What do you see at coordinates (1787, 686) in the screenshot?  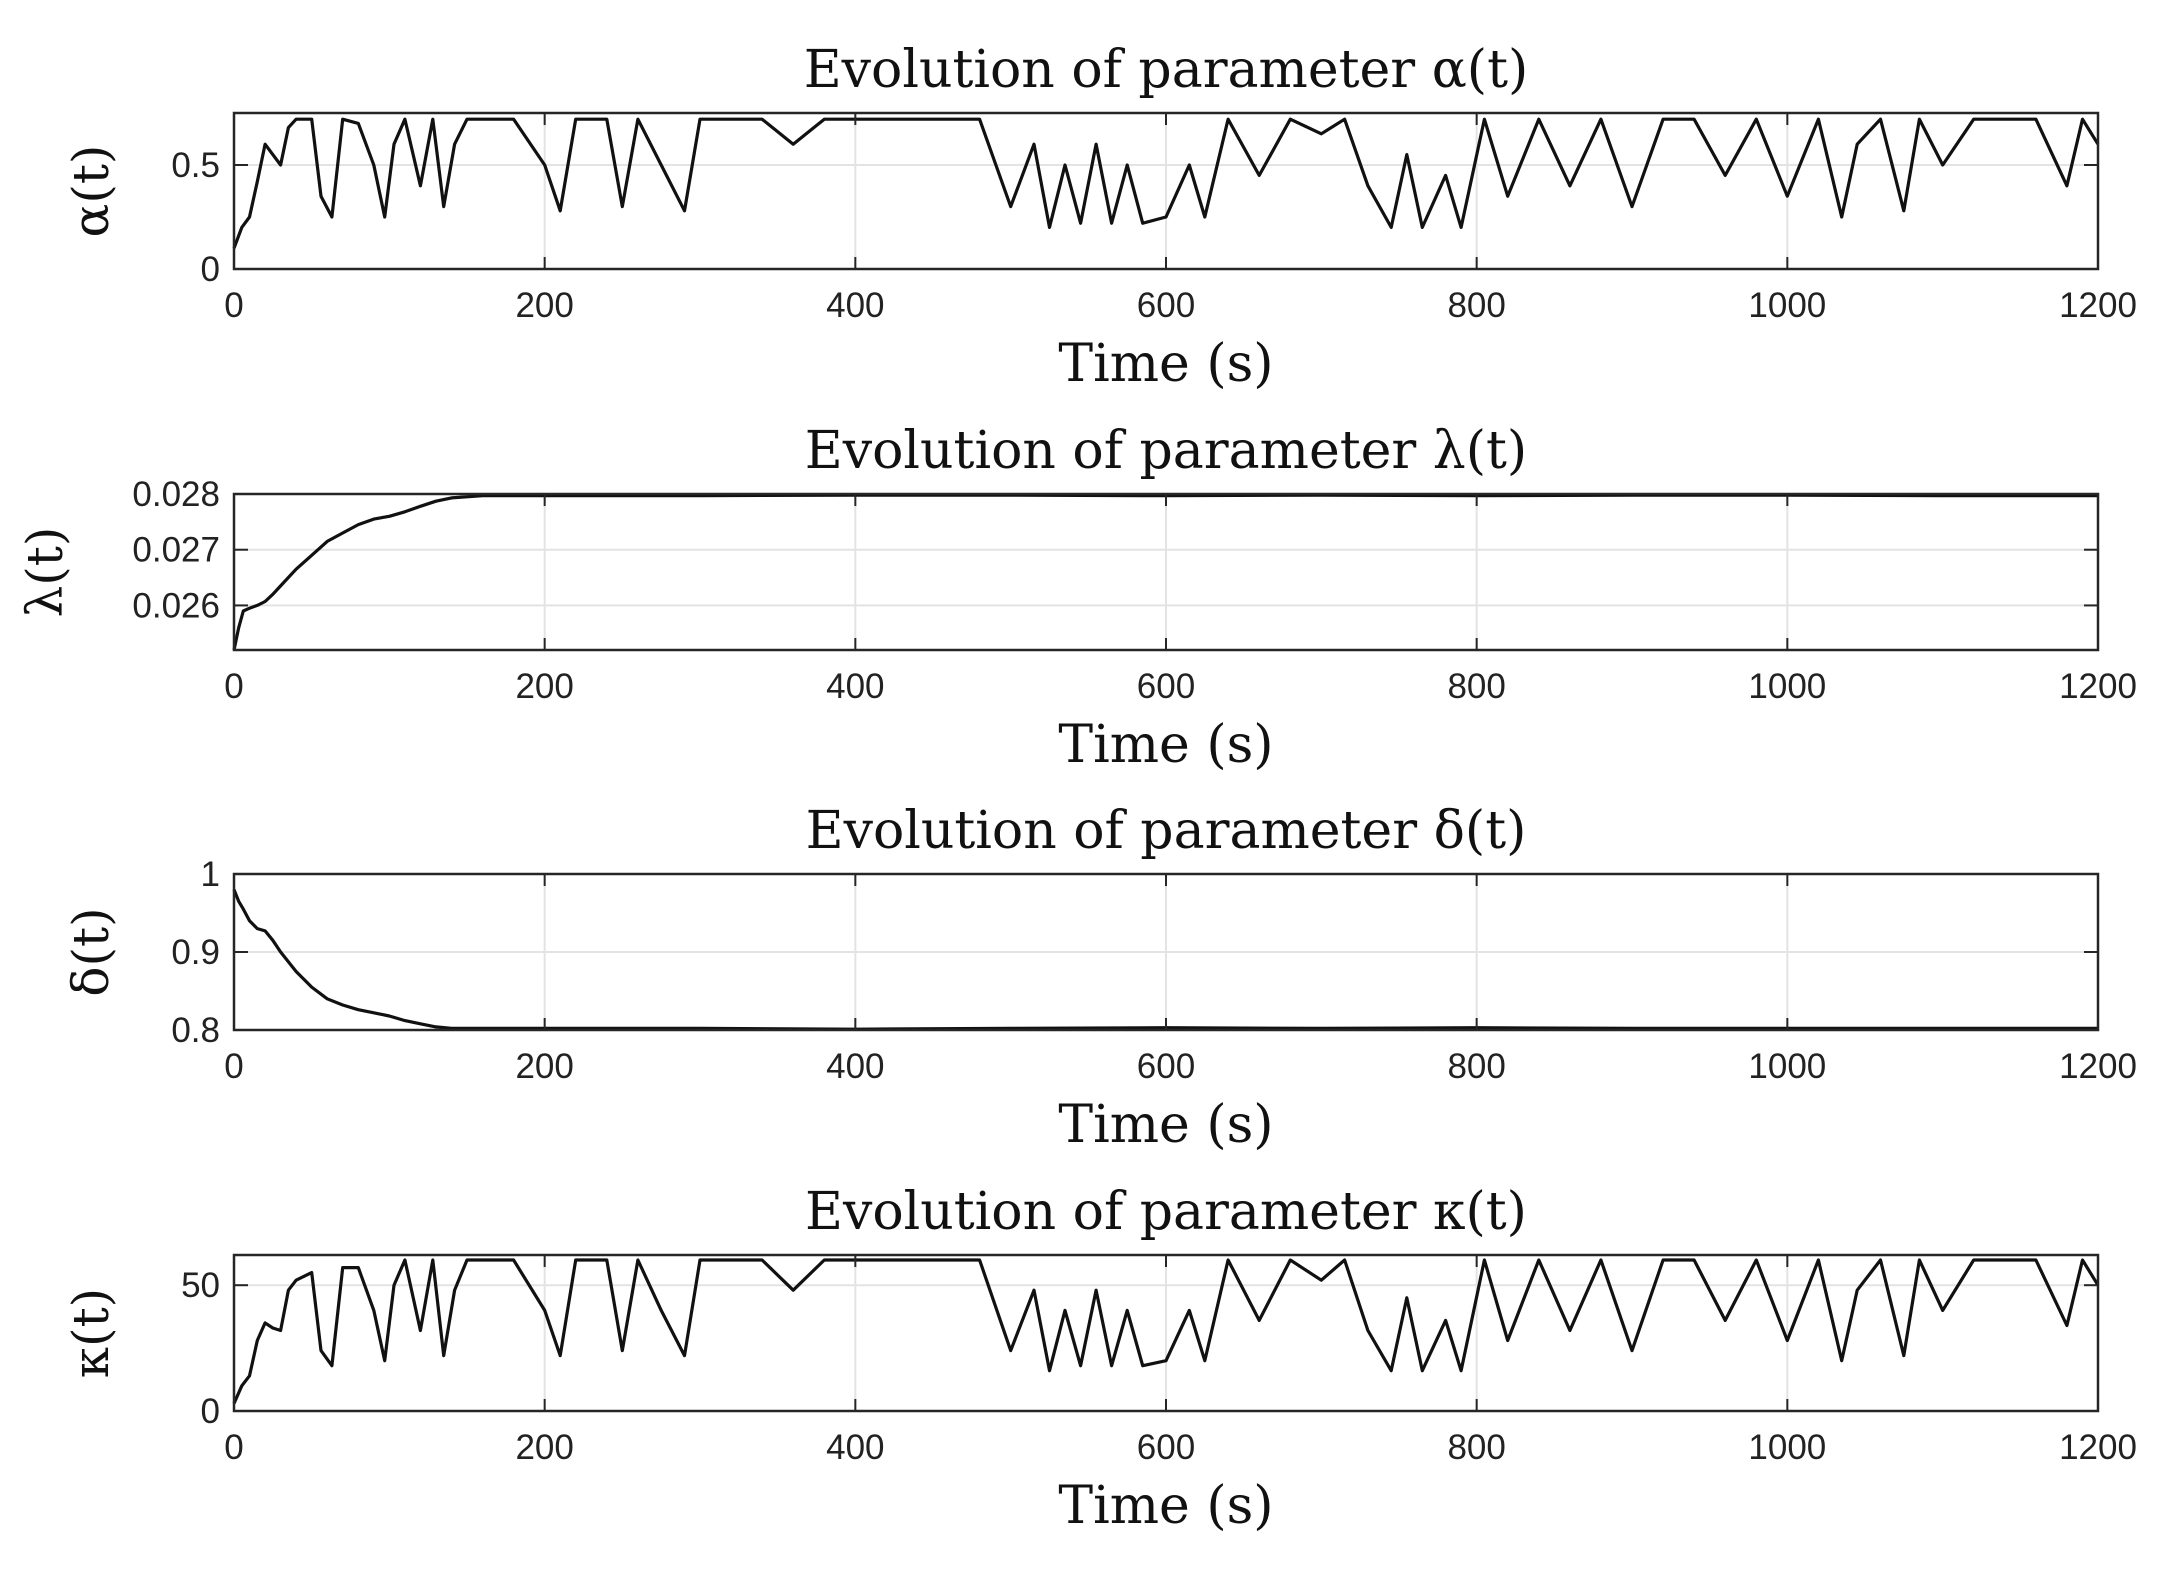 I see `lambda-xtick-label: 1000` at bounding box center [1787, 686].